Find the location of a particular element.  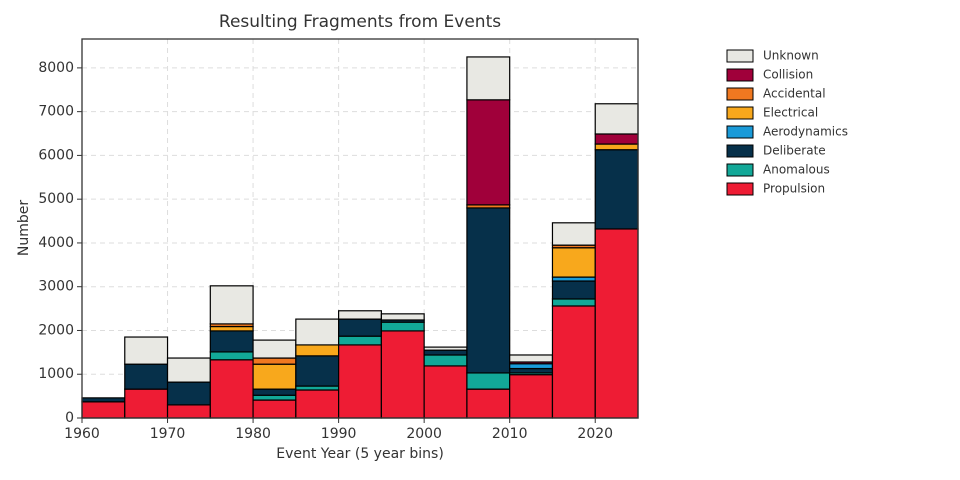

y-tick-label: 8000 is located at coordinates (56, 68).